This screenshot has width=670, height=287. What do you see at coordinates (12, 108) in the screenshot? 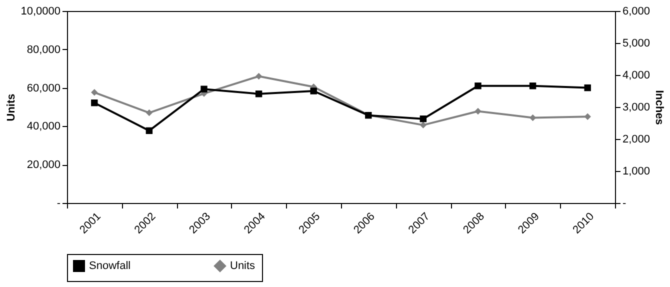
I see `y-axis-title: Units` at bounding box center [12, 108].